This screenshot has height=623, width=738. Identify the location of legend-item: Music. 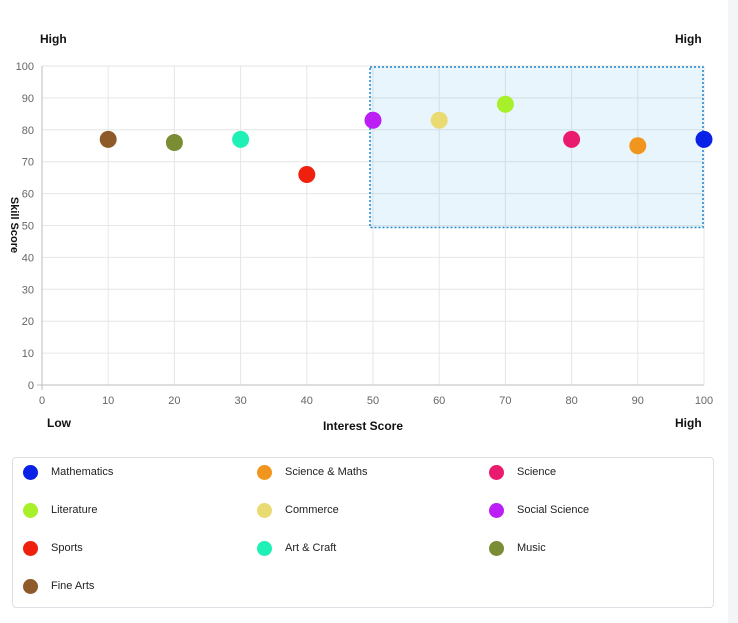
(517, 548).